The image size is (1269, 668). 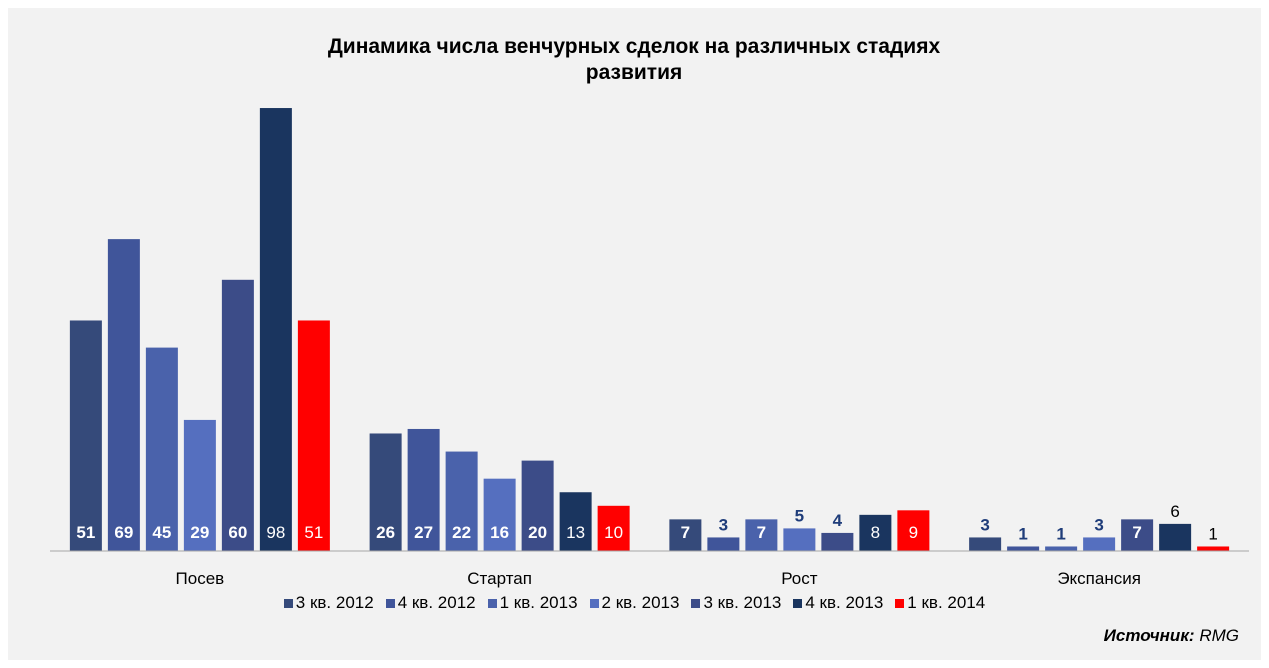 I want to click on data-label: 16, so click(x=499, y=532).